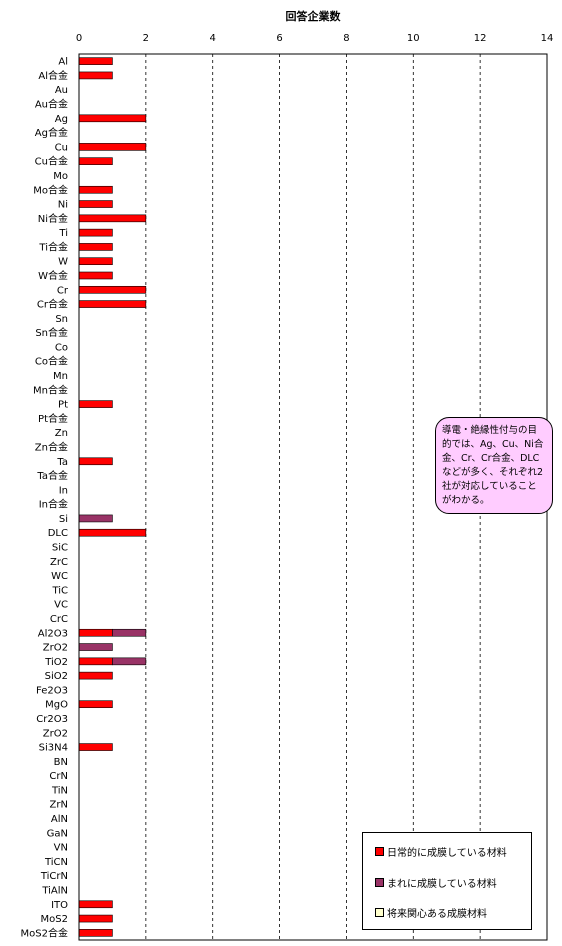 The image size is (562, 946). Describe the element at coordinates (51, 361) in the screenshot. I see `y-category-label: Co合金` at that location.